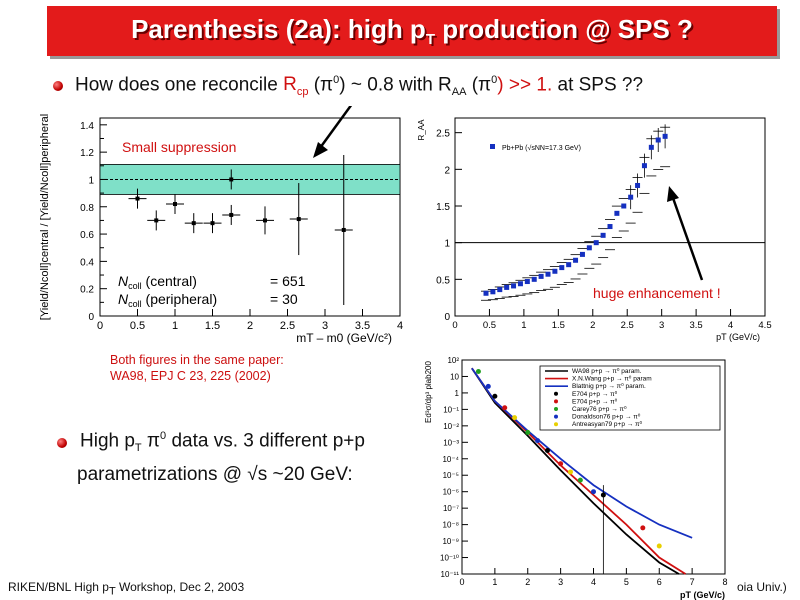  What do you see at coordinates (451, 525) in the screenshot?
I see `y-tick-label: 10⁻⁸` at bounding box center [451, 525].